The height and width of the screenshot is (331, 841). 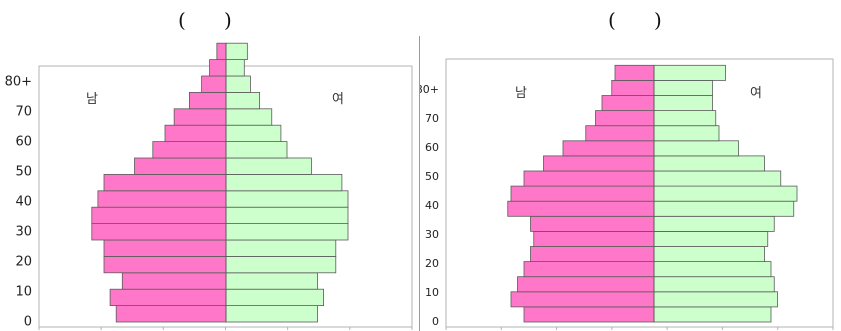 What do you see at coordinates (419, 183) in the screenshot?
I see `panel-divider` at bounding box center [419, 183].